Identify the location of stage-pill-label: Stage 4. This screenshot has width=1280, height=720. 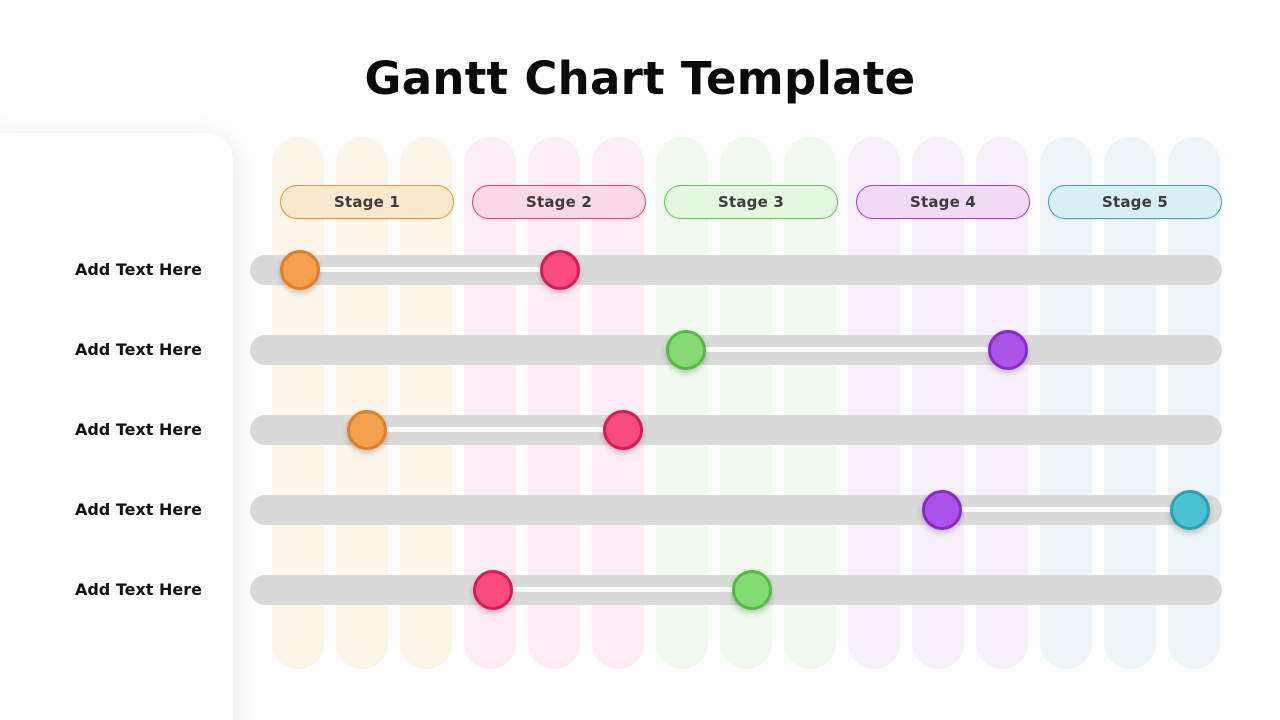
(943, 202).